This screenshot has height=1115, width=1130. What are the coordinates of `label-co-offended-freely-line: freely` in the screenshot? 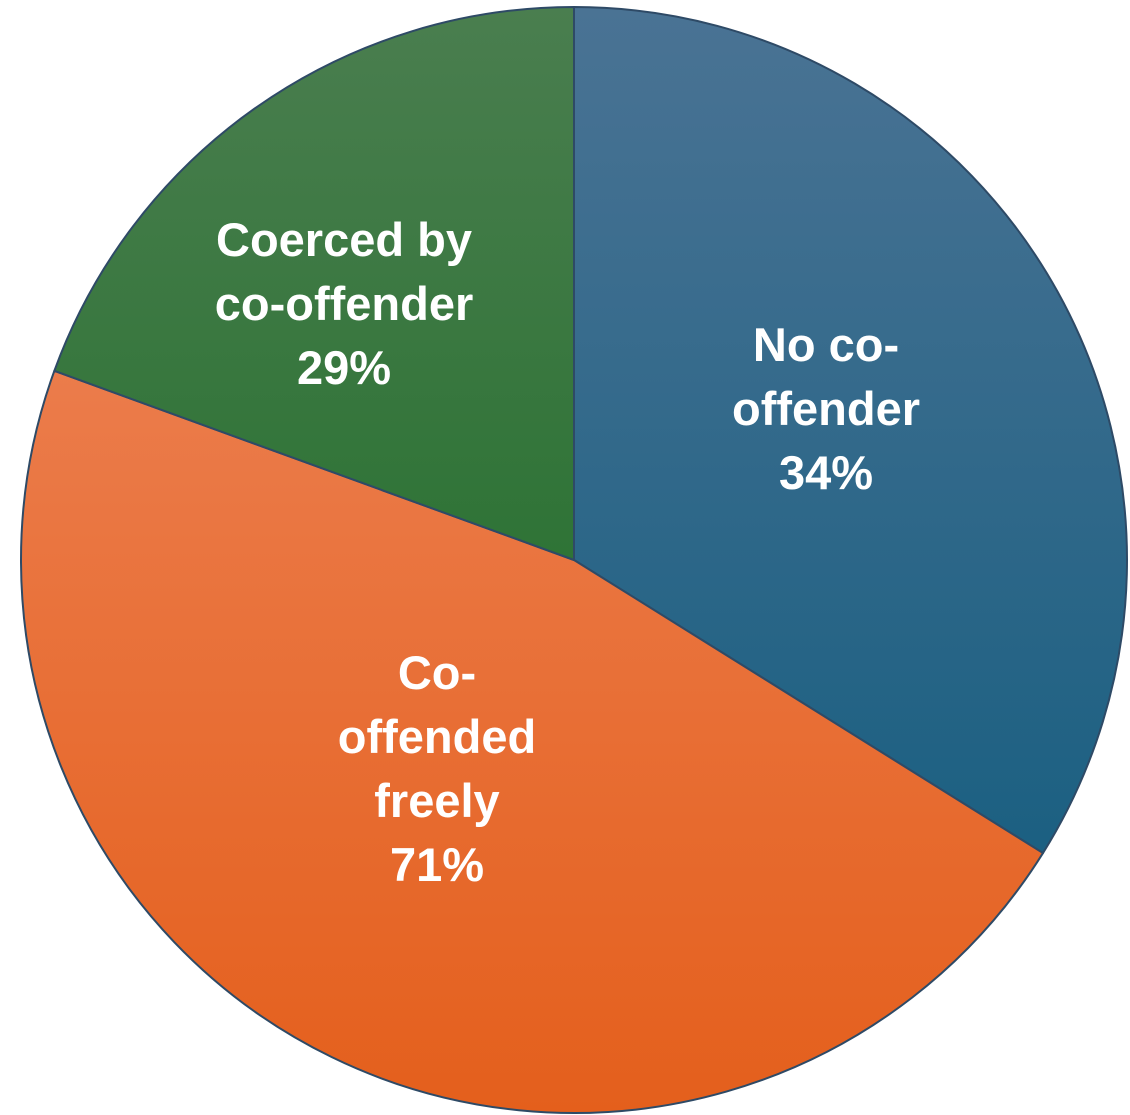 It's located at (436, 800).